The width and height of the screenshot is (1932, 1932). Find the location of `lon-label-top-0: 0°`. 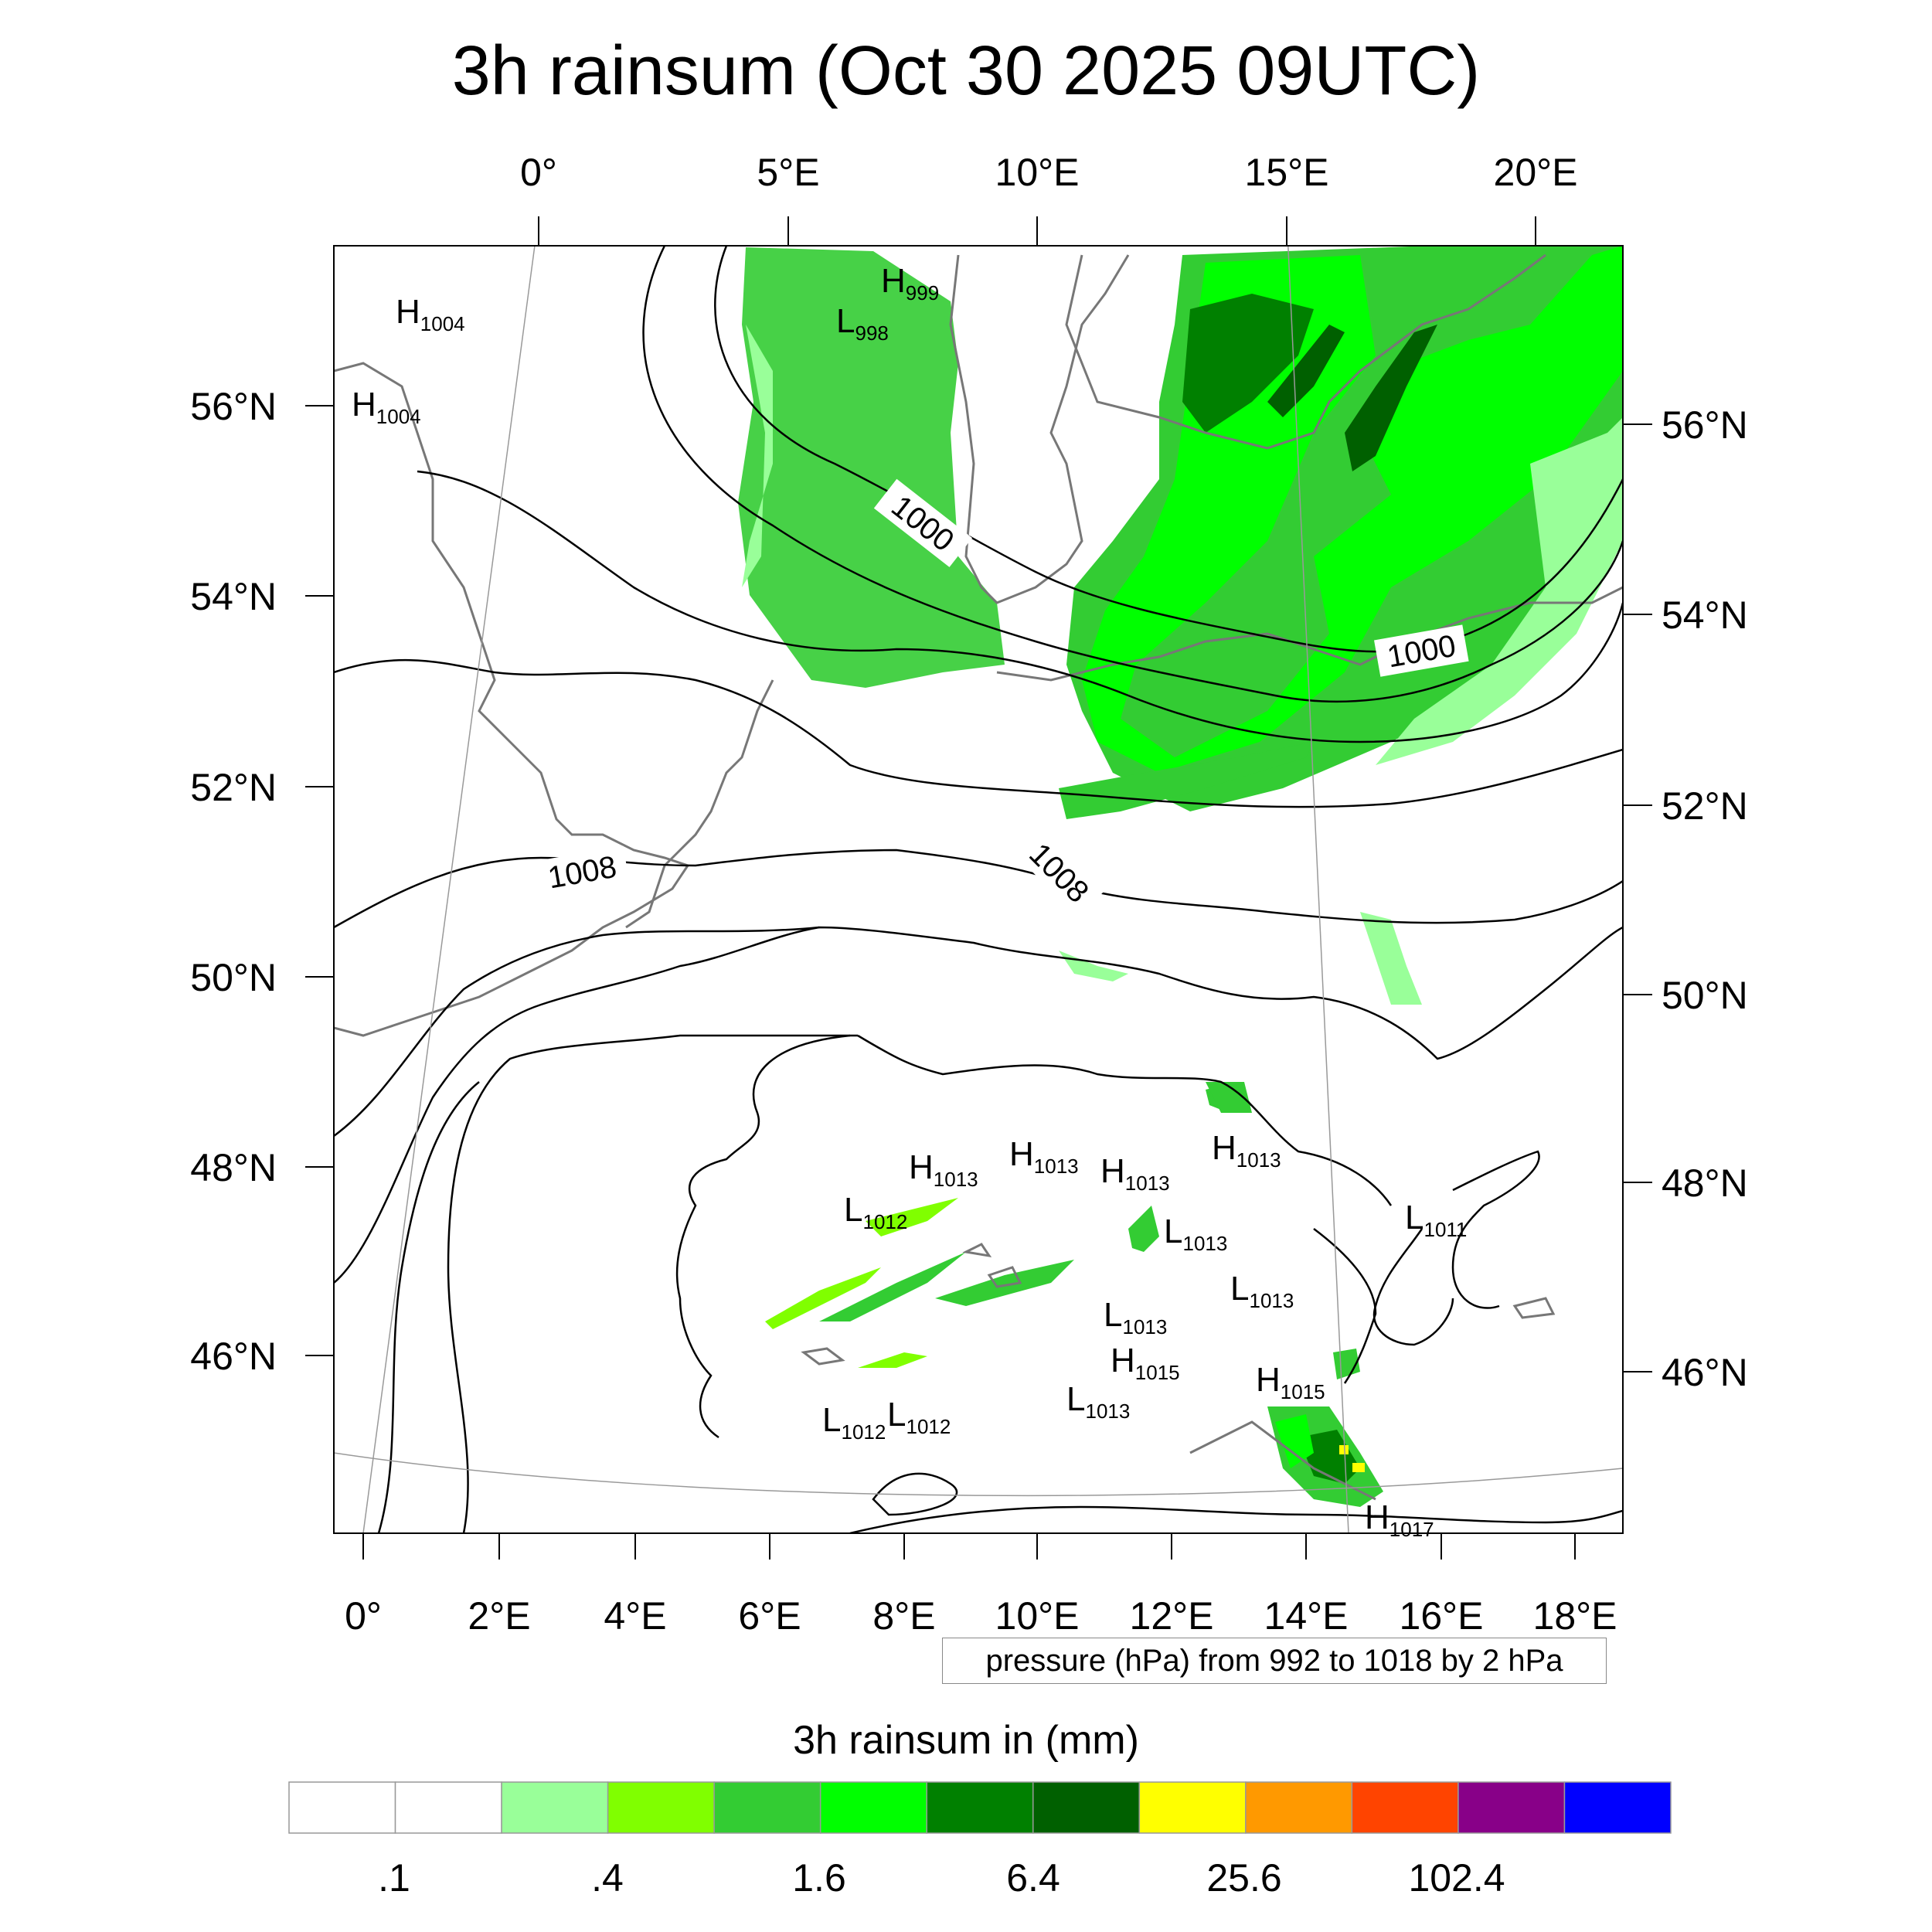

lon-label-top-0: 0° is located at coordinates (539, 173).